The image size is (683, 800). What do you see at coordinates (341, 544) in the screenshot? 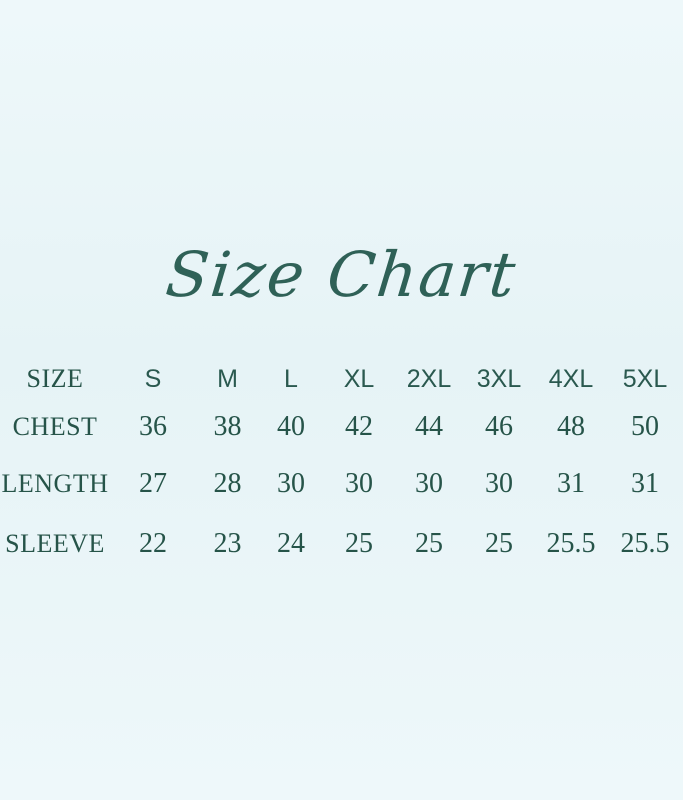
I see `table-row-sleeve: SLEEVE 22 23 24 25 25 25 25.5 25.5` at bounding box center [341, 544].